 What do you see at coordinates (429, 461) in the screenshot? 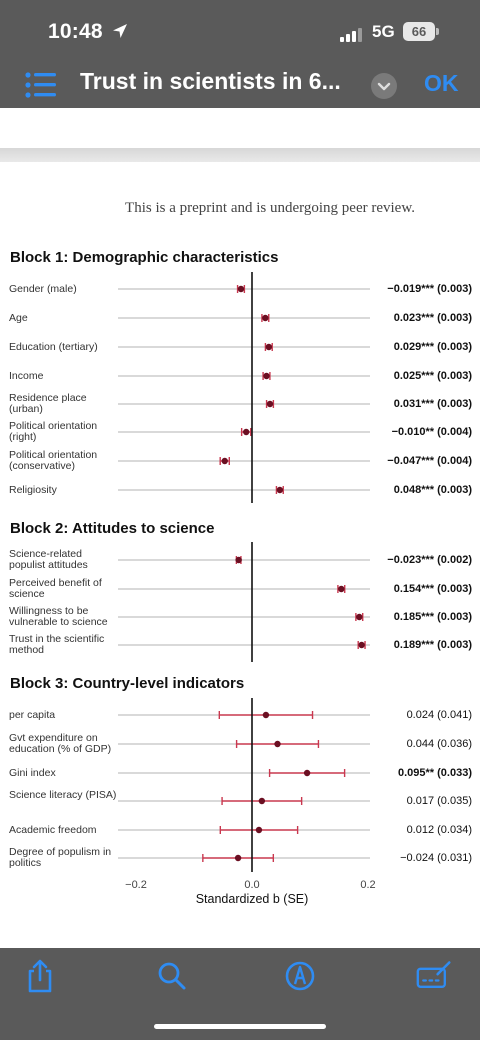
I see `row-value: −0.047*** (0.004)` at bounding box center [429, 461].